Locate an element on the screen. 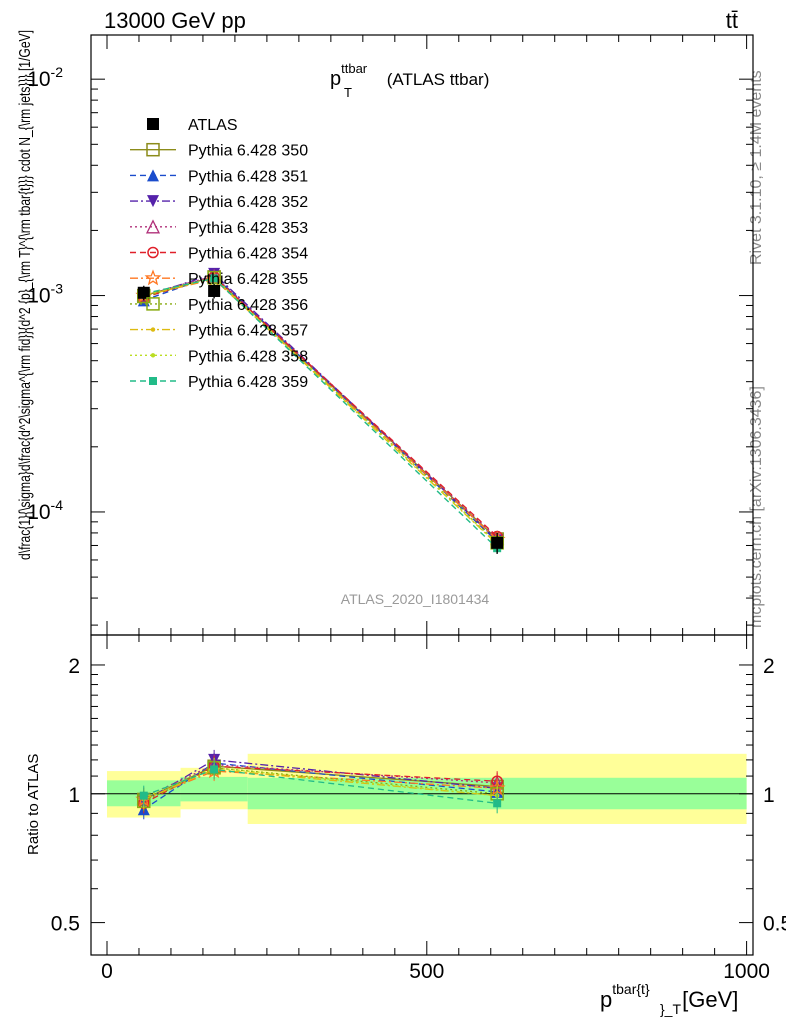  ratio-ytick-label-left: 0.5 is located at coordinates (65, 924).